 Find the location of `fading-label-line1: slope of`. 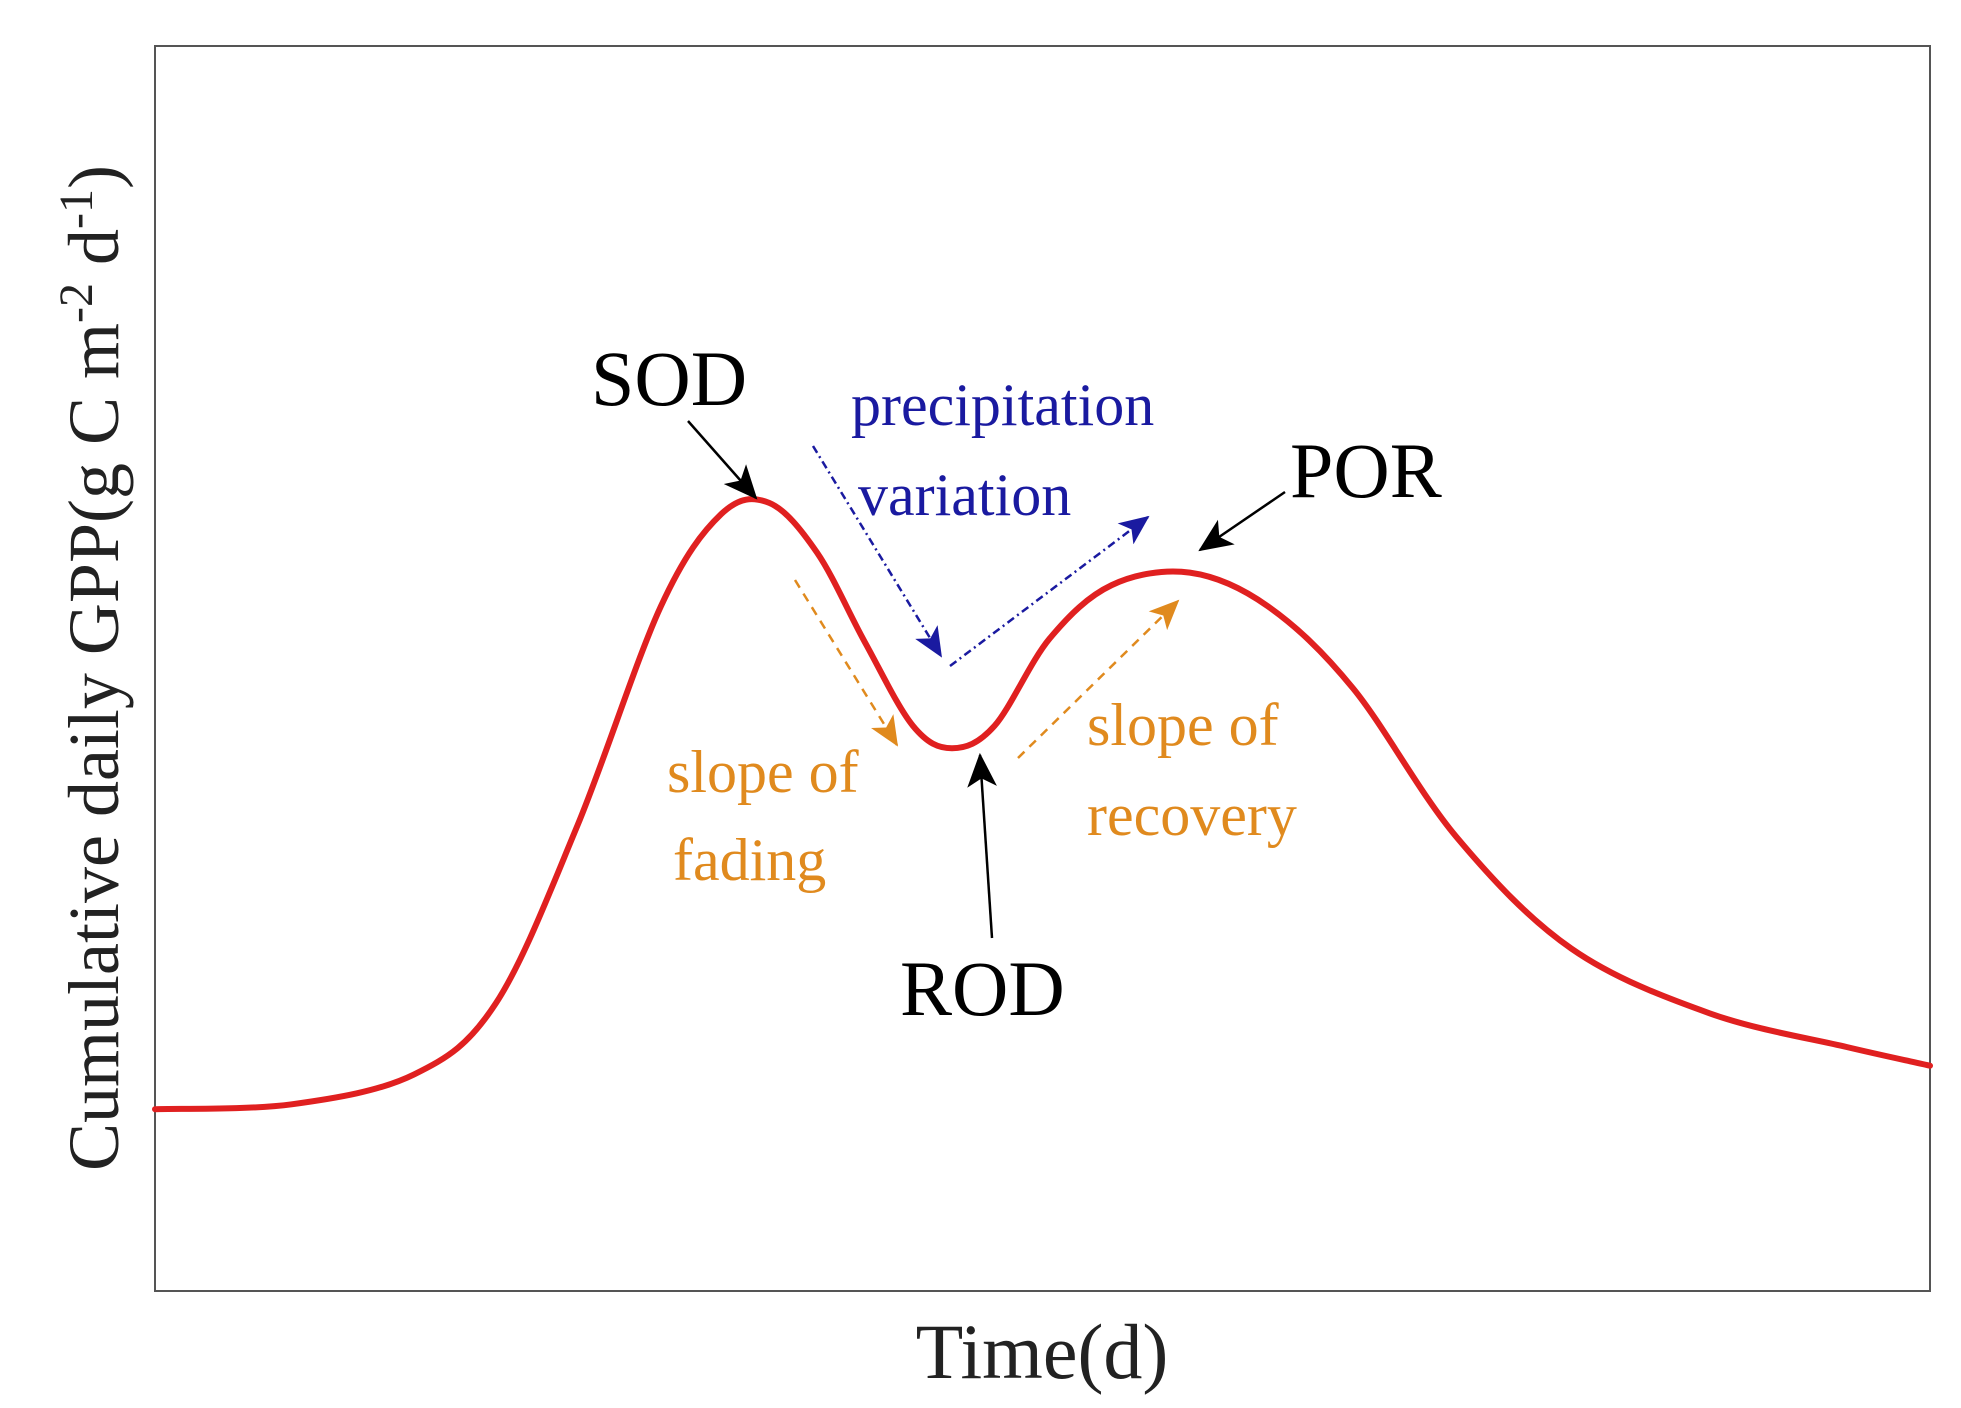

fading-label-line1: slope of is located at coordinates (763, 772).